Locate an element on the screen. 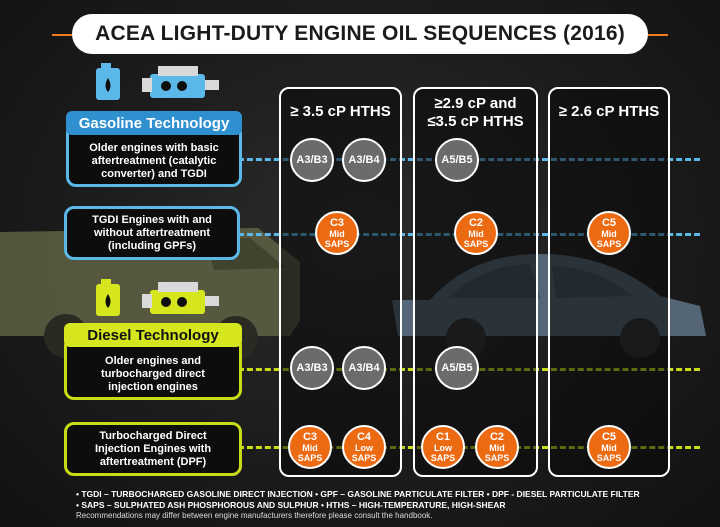  sequence-c1: C1 Low SAPS is located at coordinates (443, 447).